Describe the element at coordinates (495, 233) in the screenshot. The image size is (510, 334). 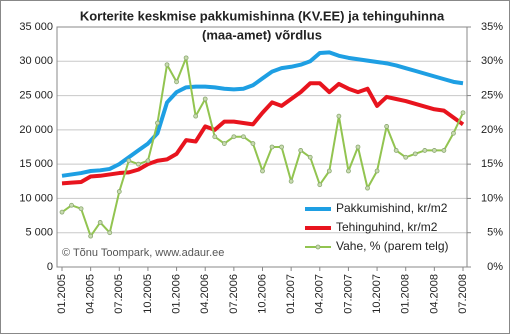
I see `y2-tick-label: 5%` at that location.